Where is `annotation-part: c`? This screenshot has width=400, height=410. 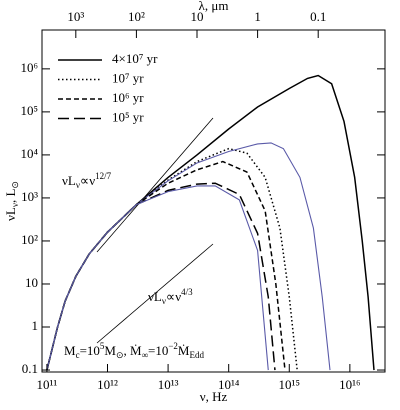 annotation-part: c is located at coordinates (78, 355).